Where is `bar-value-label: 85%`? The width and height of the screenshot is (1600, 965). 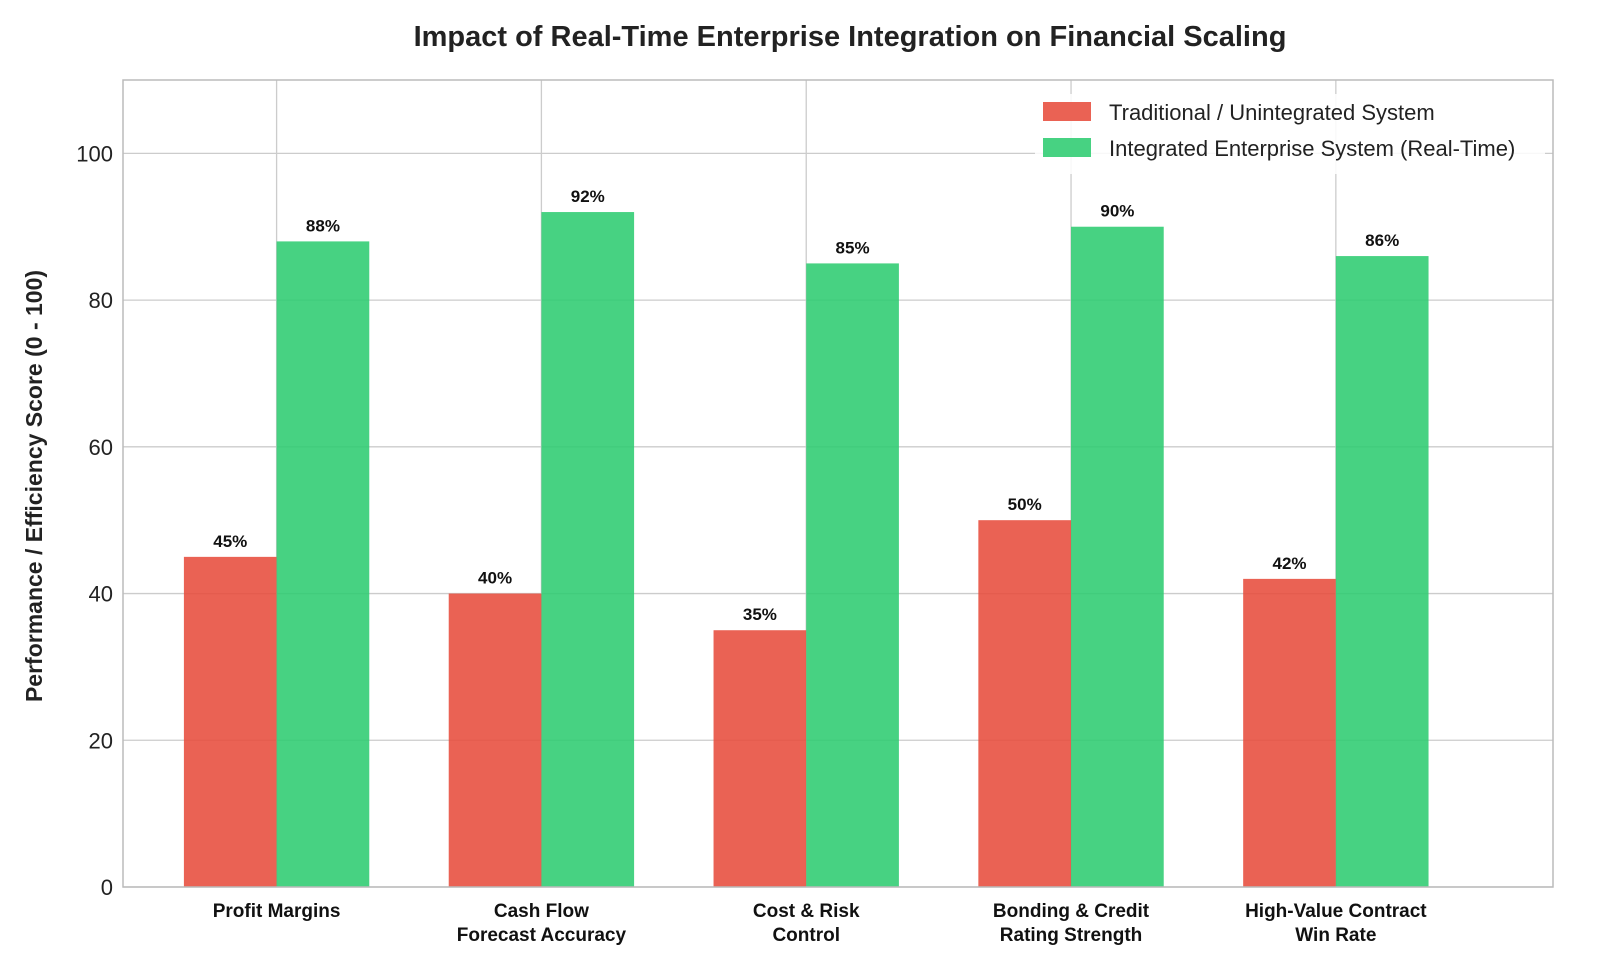 bar-value-label: 85% is located at coordinates (853, 247).